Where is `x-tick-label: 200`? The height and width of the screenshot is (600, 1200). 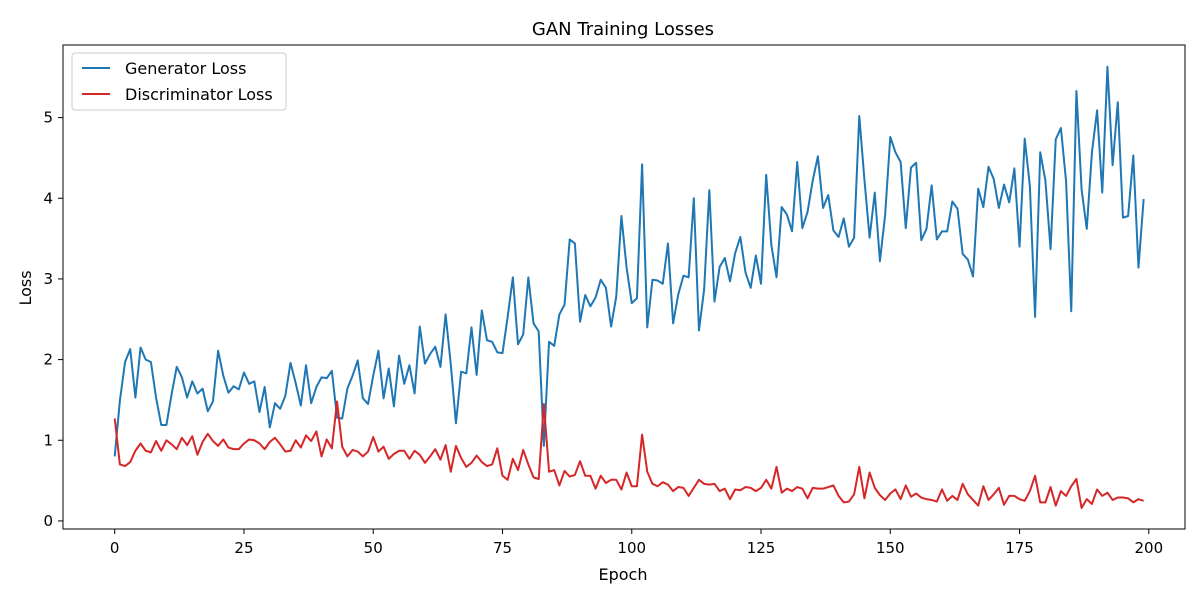 x-tick-label: 200 is located at coordinates (1148, 548).